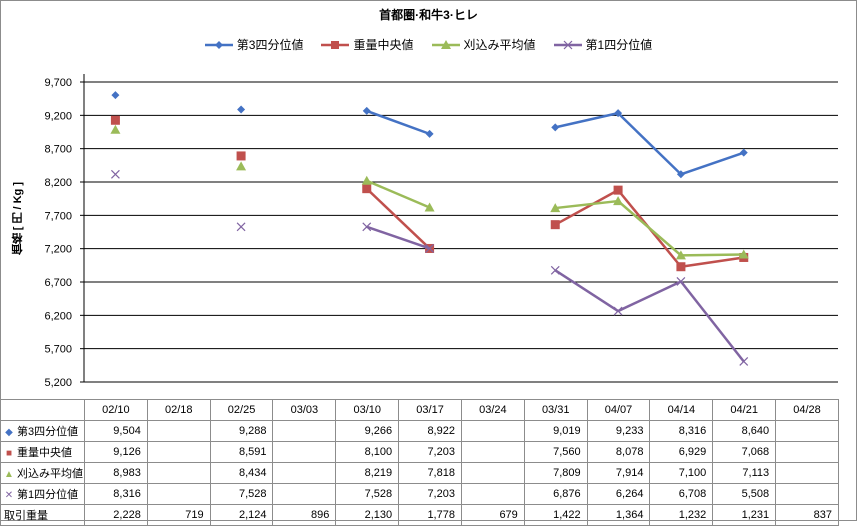 This screenshot has width=857, height=526. I want to click on legend-entry: 第3四分位値, so click(254, 44).